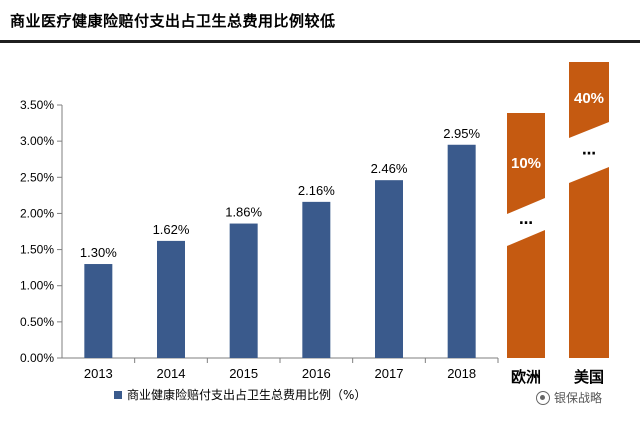  I want to click on y-tick-label: 3.50%, so click(37, 105).